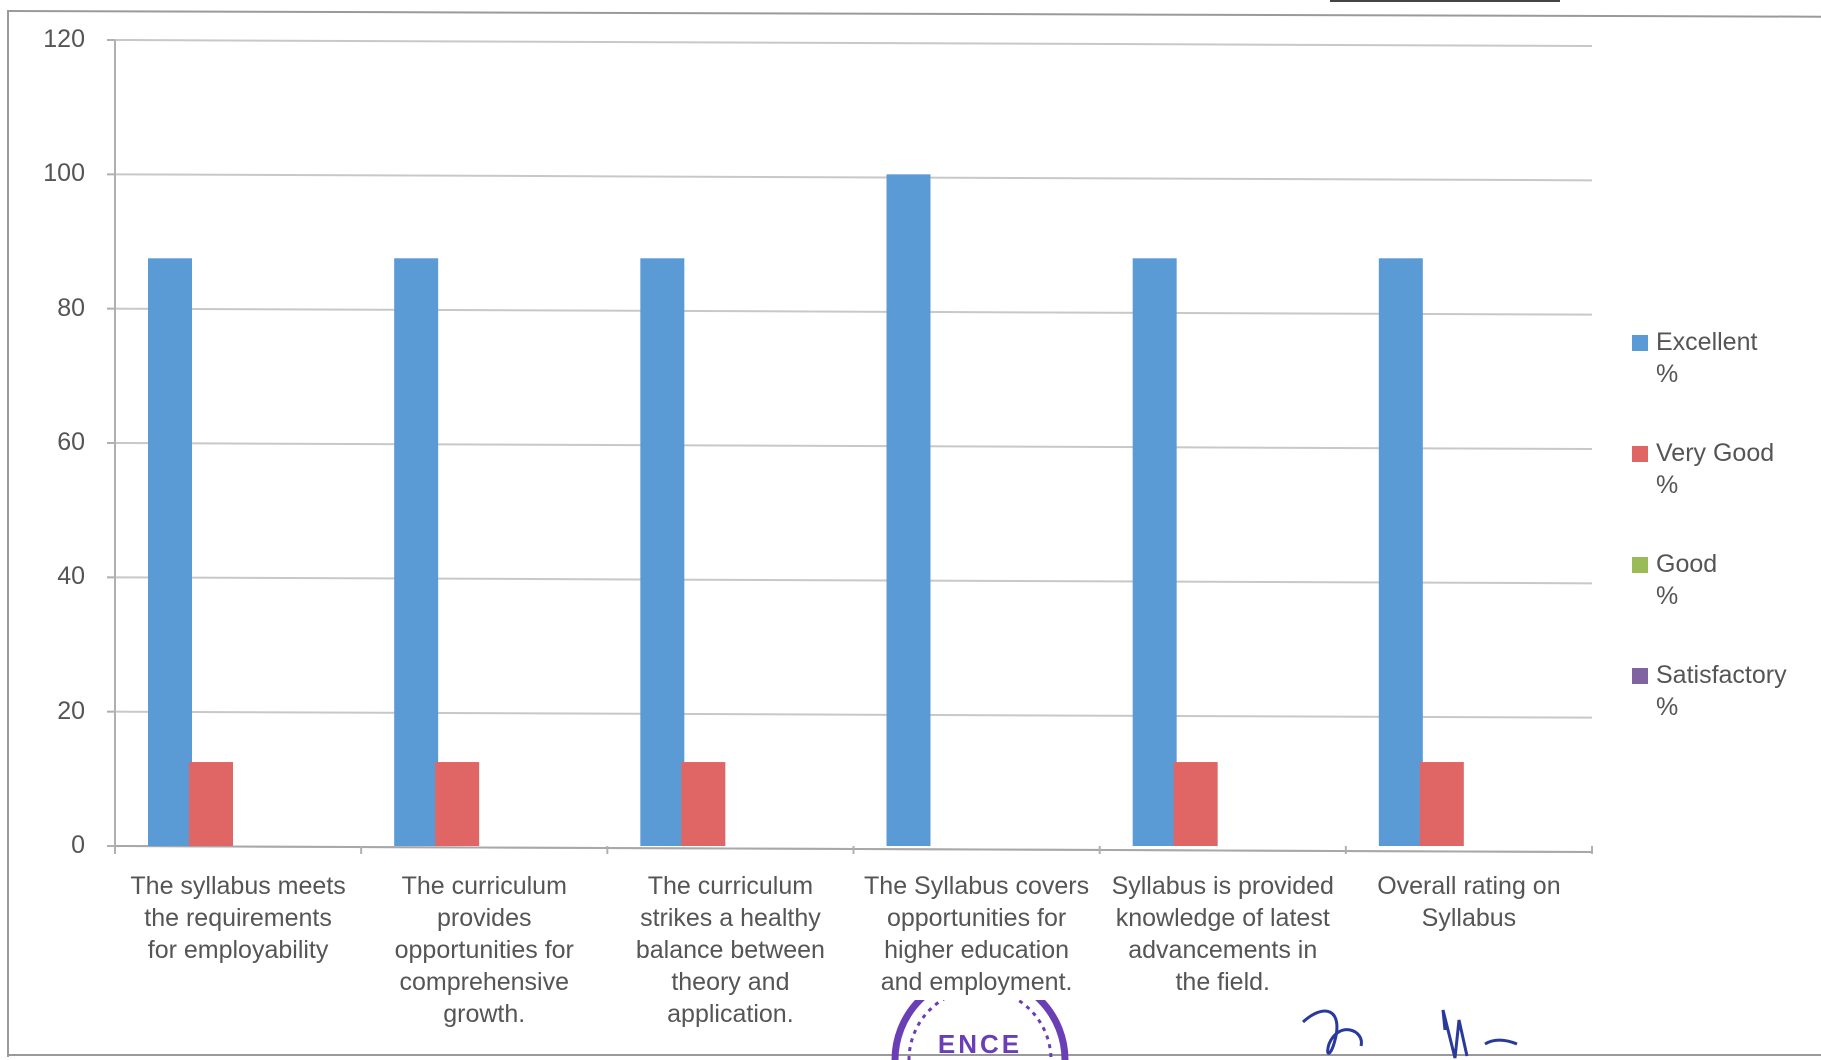  I want to click on legend-item: Excellent%, so click(1724, 381).